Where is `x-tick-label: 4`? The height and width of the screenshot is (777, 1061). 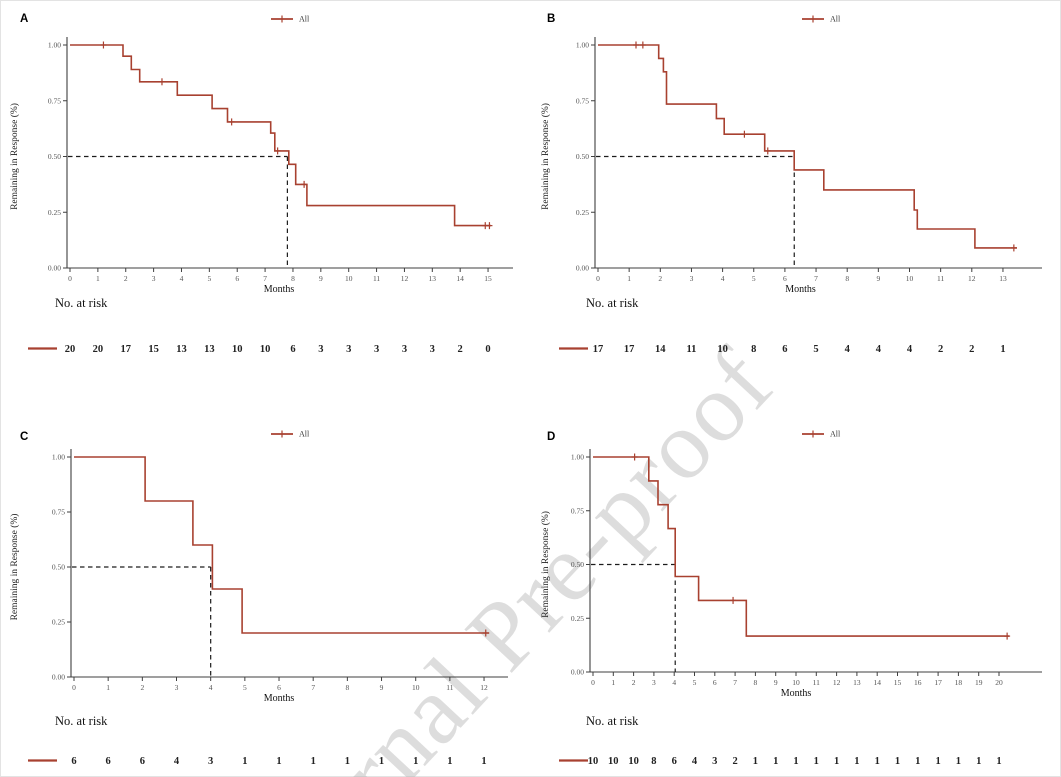
x-tick-label: 4 is located at coordinates (182, 278).